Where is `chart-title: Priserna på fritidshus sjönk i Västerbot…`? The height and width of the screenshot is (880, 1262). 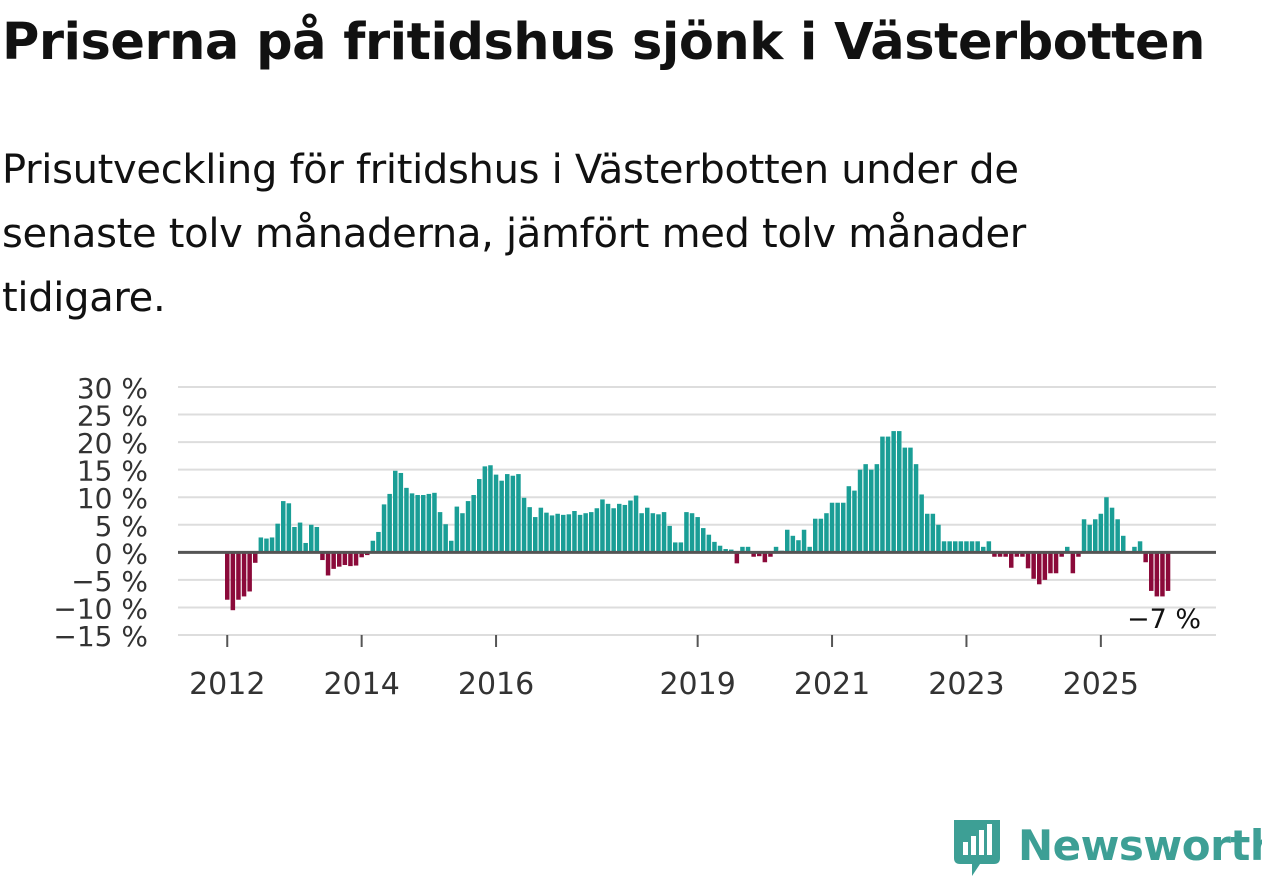 chart-title: Priserna på fritidshus sjönk i Västerbot… is located at coordinates (603, 42).